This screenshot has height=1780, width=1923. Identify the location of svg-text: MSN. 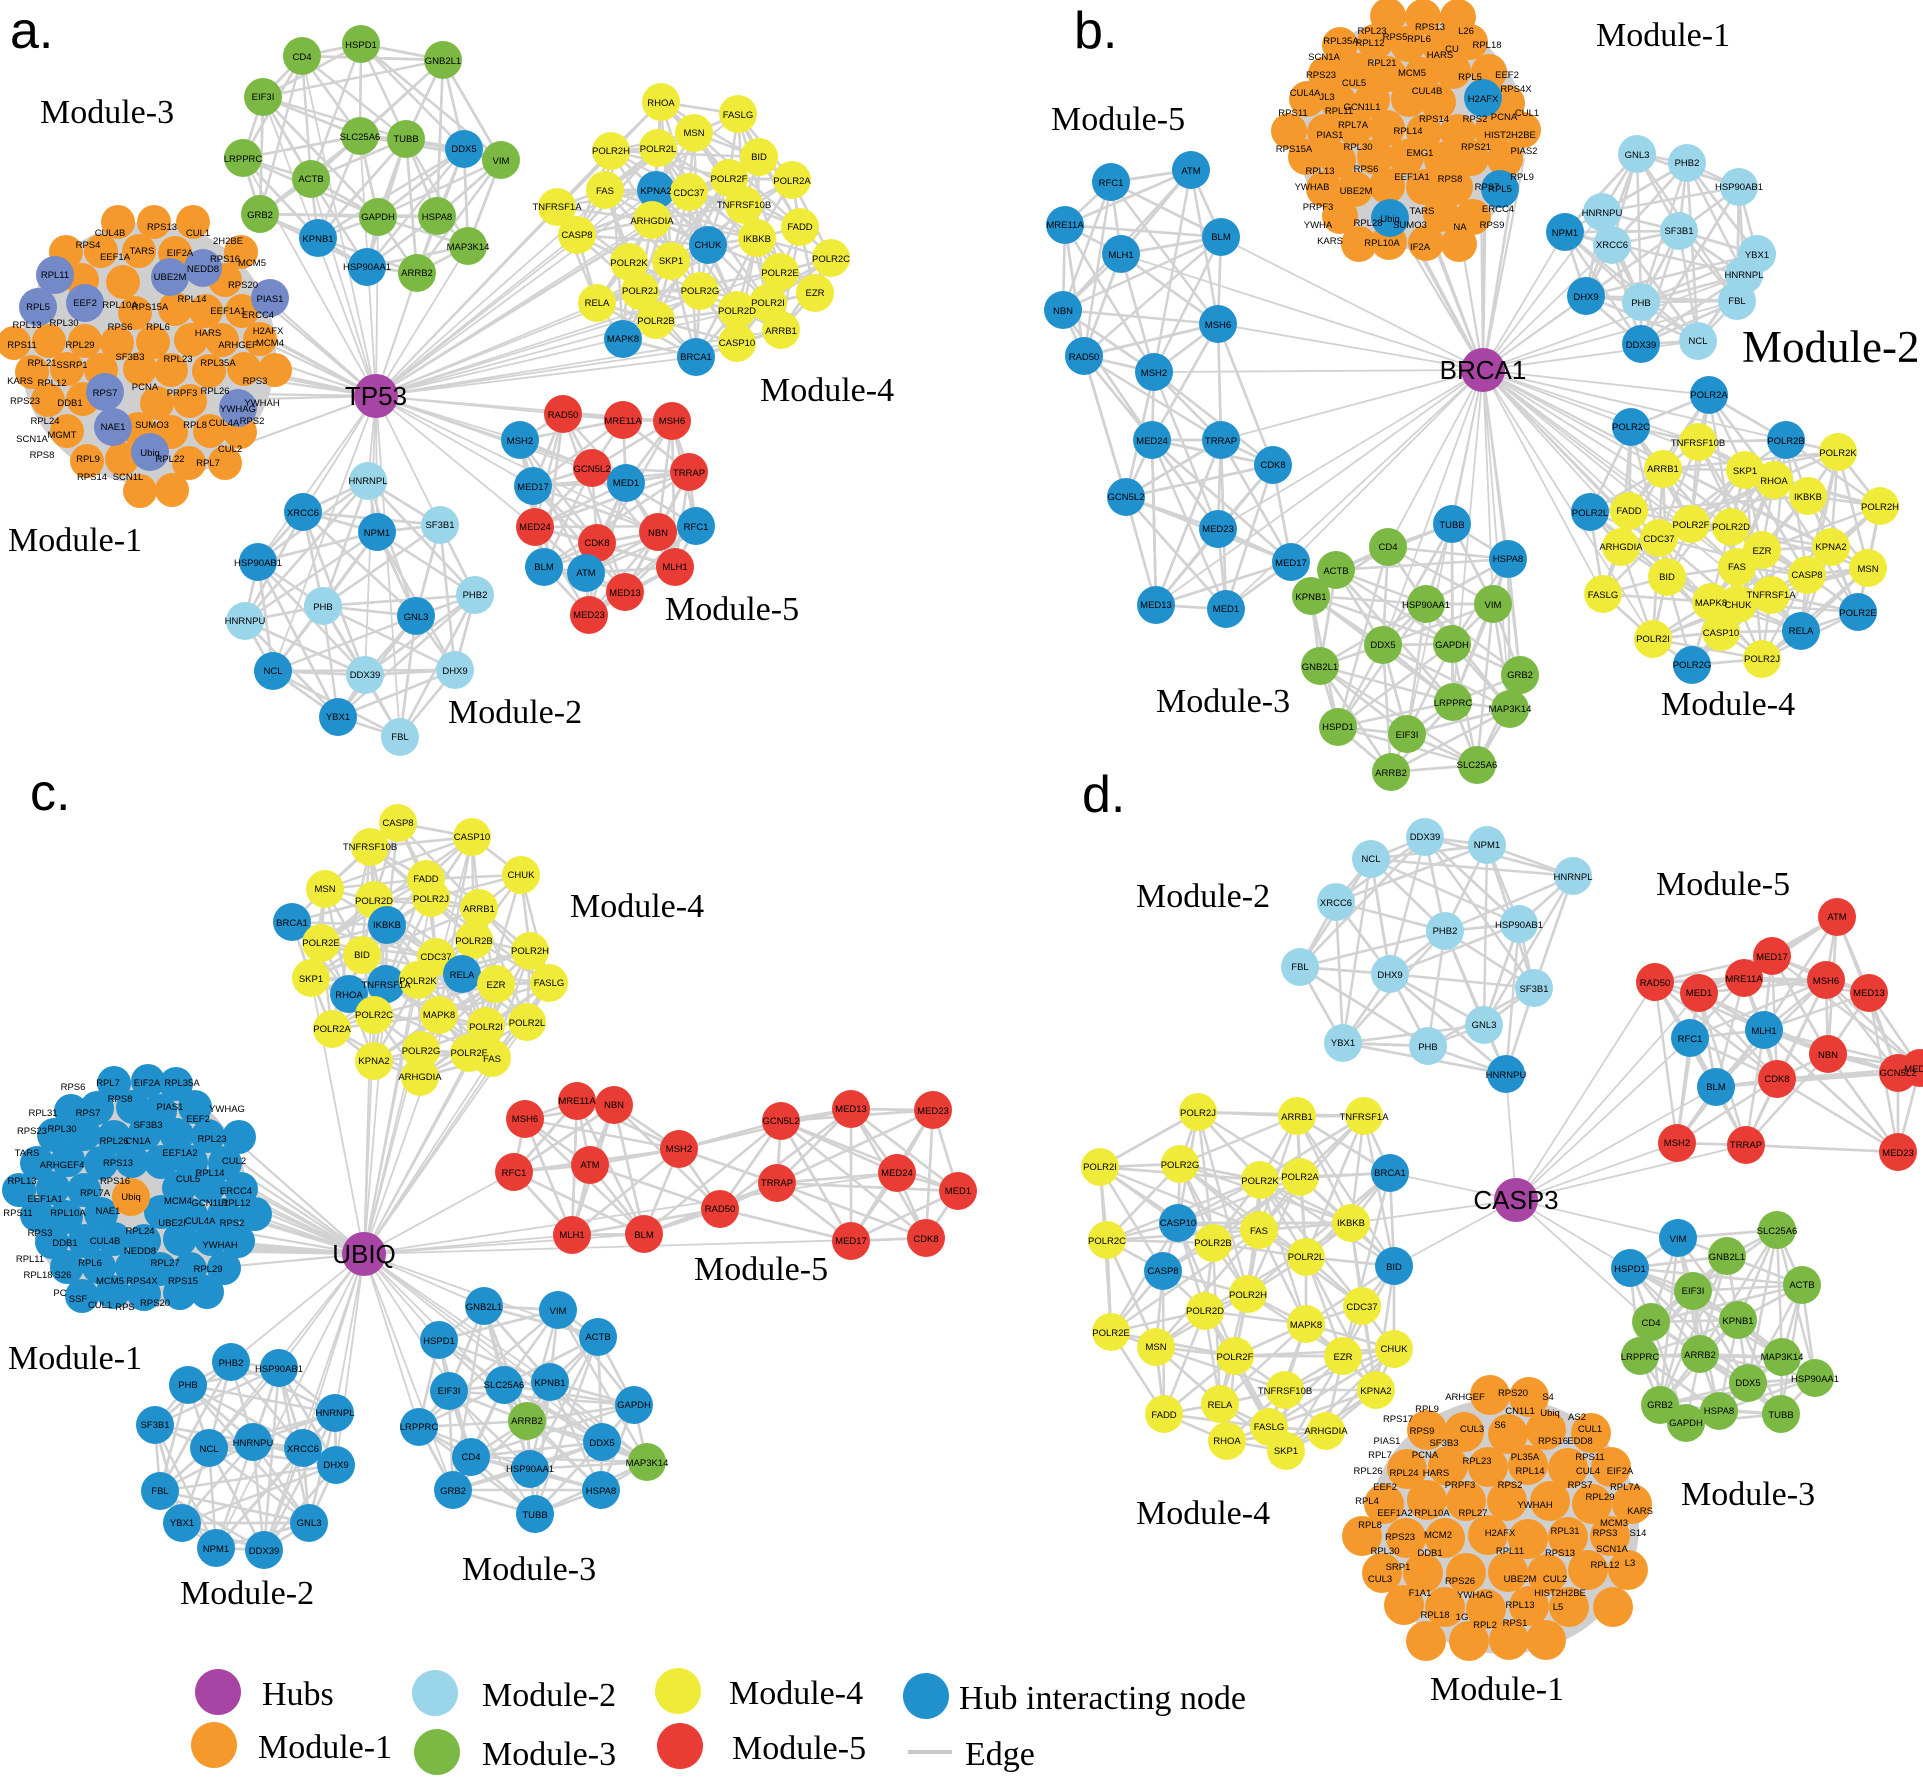
(324, 889).